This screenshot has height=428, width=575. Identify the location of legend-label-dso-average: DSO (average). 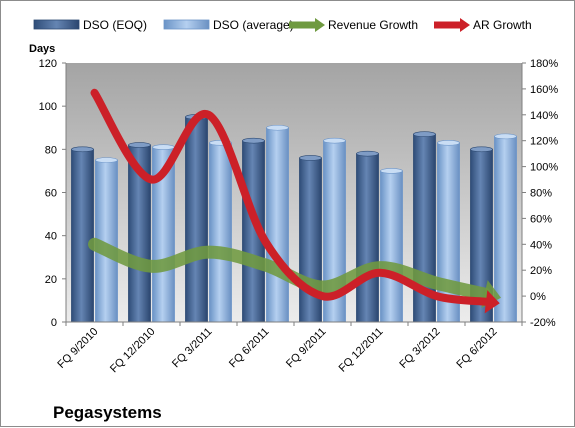
(253, 25).